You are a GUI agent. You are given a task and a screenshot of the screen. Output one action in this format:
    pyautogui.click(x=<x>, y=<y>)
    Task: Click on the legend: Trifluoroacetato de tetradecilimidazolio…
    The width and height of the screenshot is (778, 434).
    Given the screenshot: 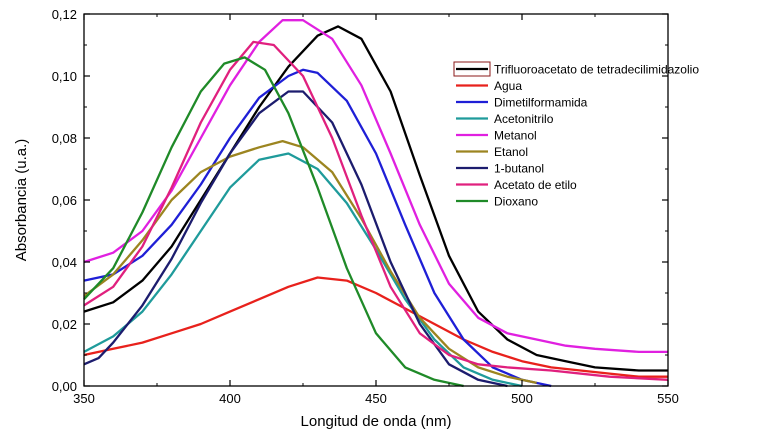 What is the action you would take?
    pyautogui.click(x=576, y=135)
    